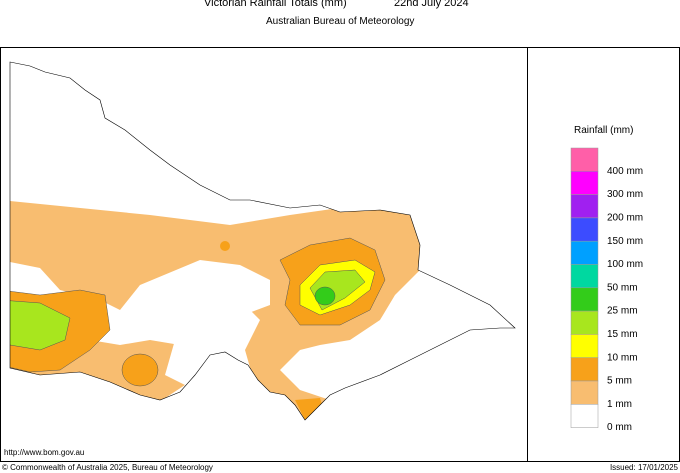  I want to click on legend-title: Rainfall (mm), so click(604, 130).